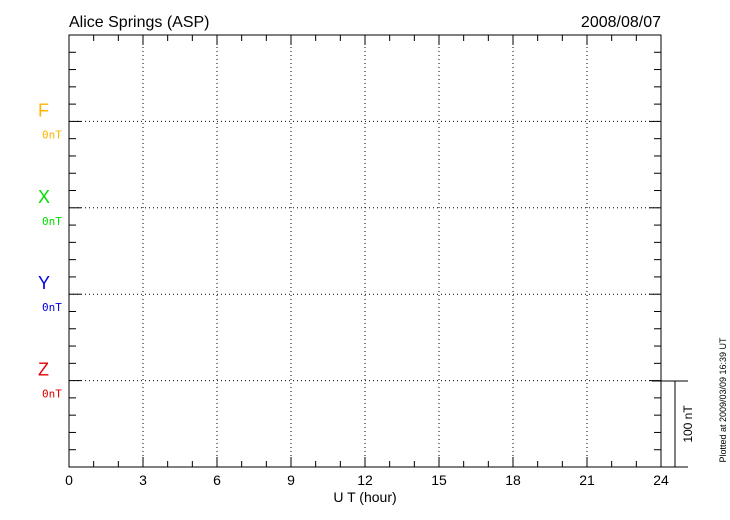  Describe the element at coordinates (661, 480) in the screenshot. I see `x-tick-label: 24` at that location.